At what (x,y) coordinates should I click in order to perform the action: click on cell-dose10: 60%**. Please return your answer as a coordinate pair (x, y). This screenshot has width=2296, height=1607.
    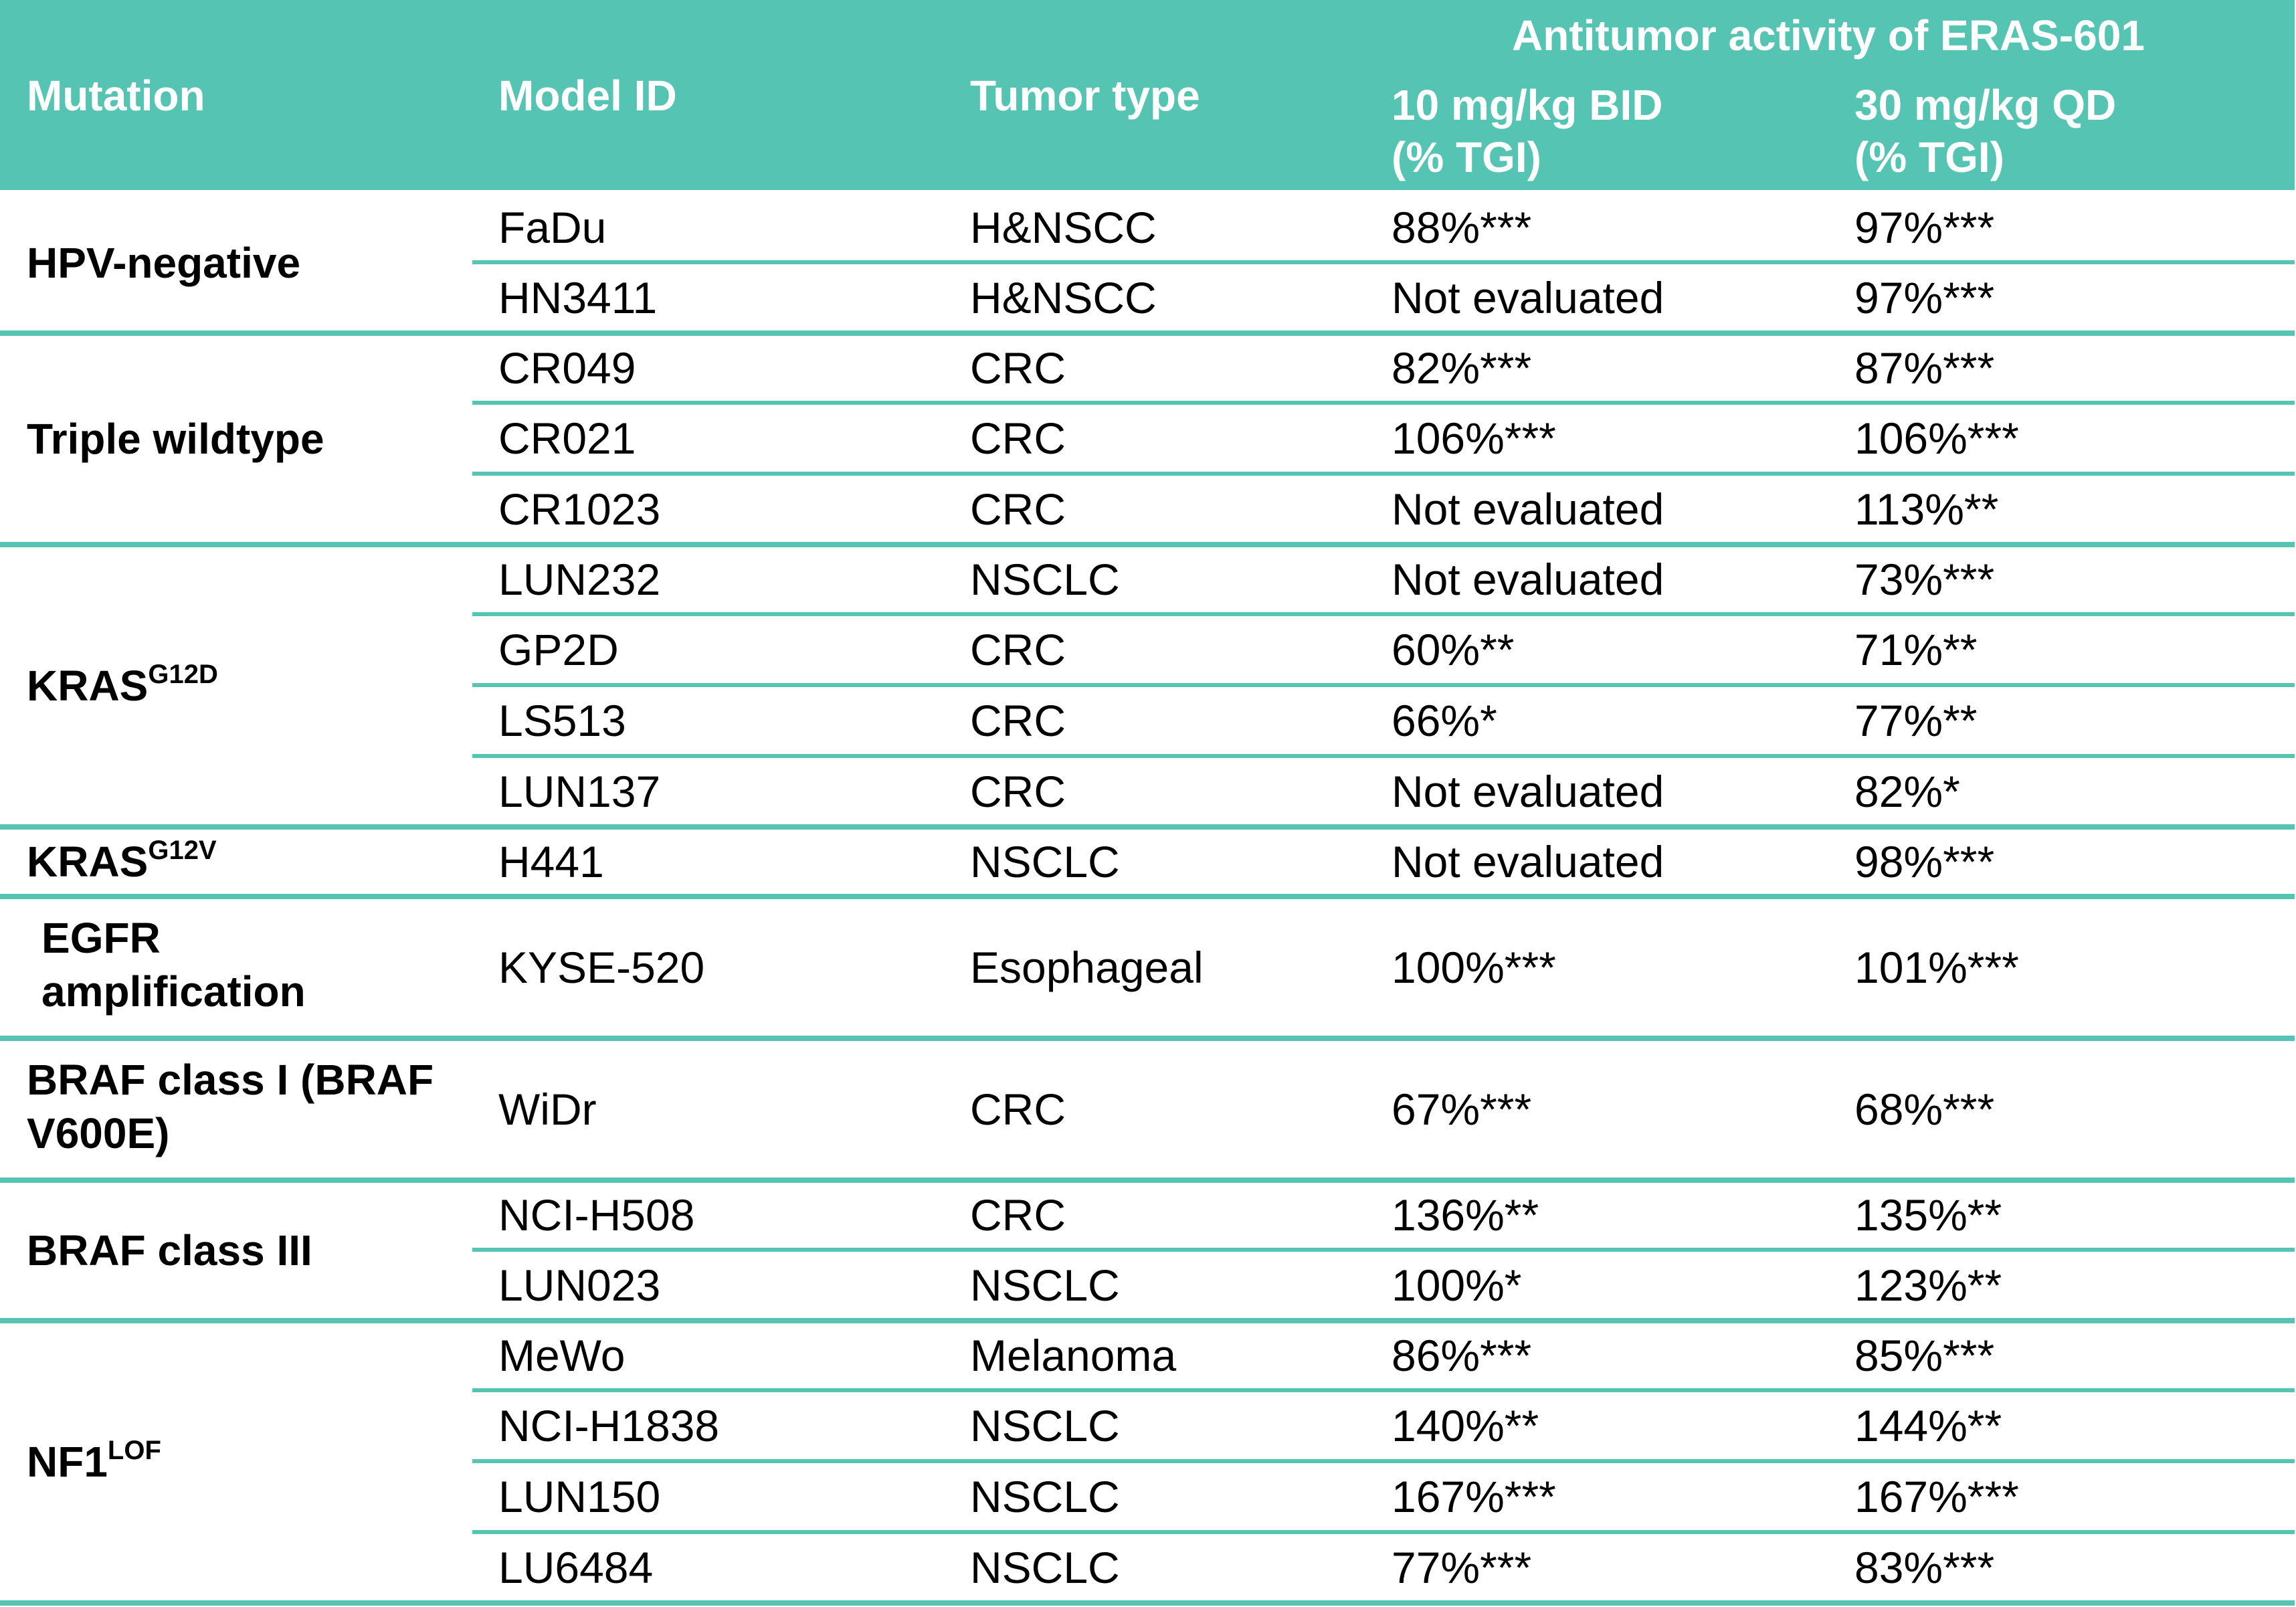
    Looking at the image, I should click on (1453, 649).